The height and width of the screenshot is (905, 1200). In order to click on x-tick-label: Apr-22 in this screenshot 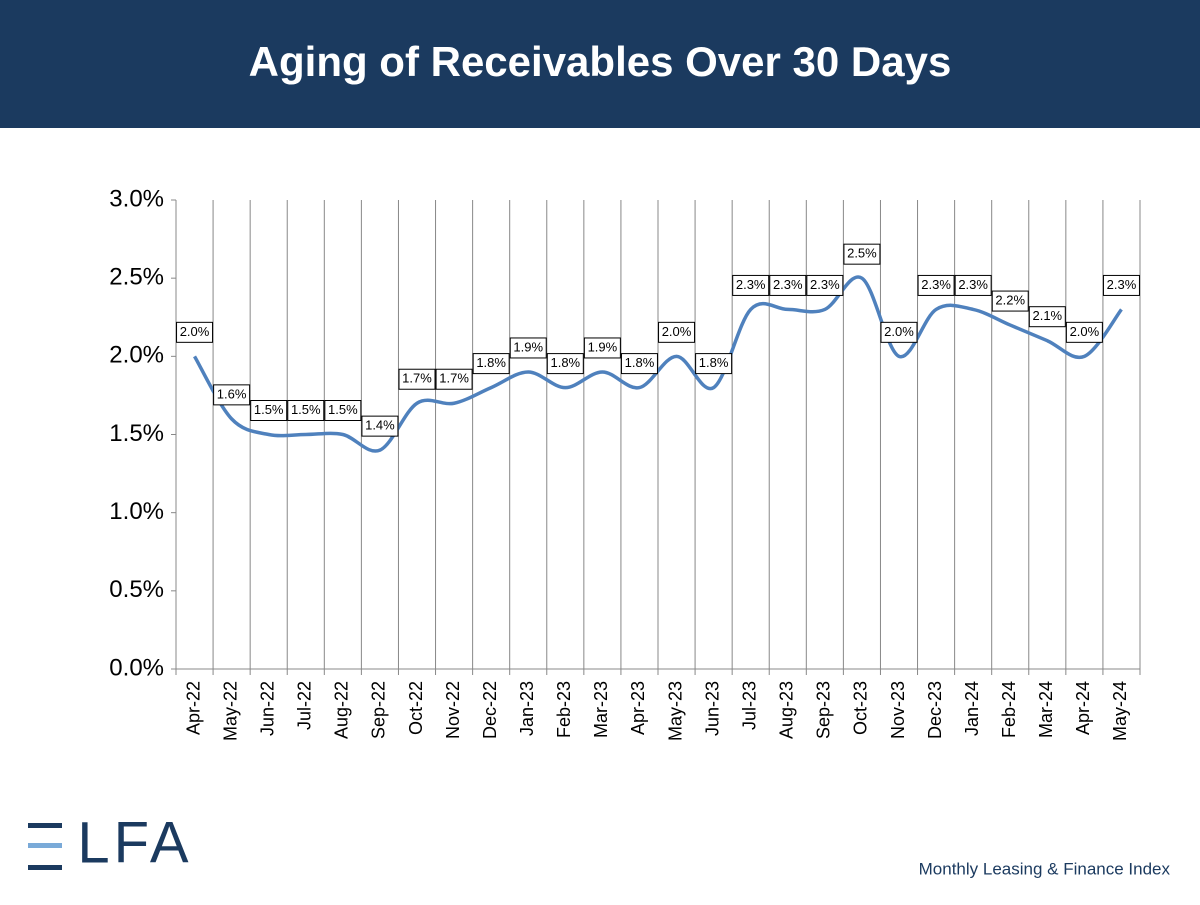, I will do `click(193, 708)`.